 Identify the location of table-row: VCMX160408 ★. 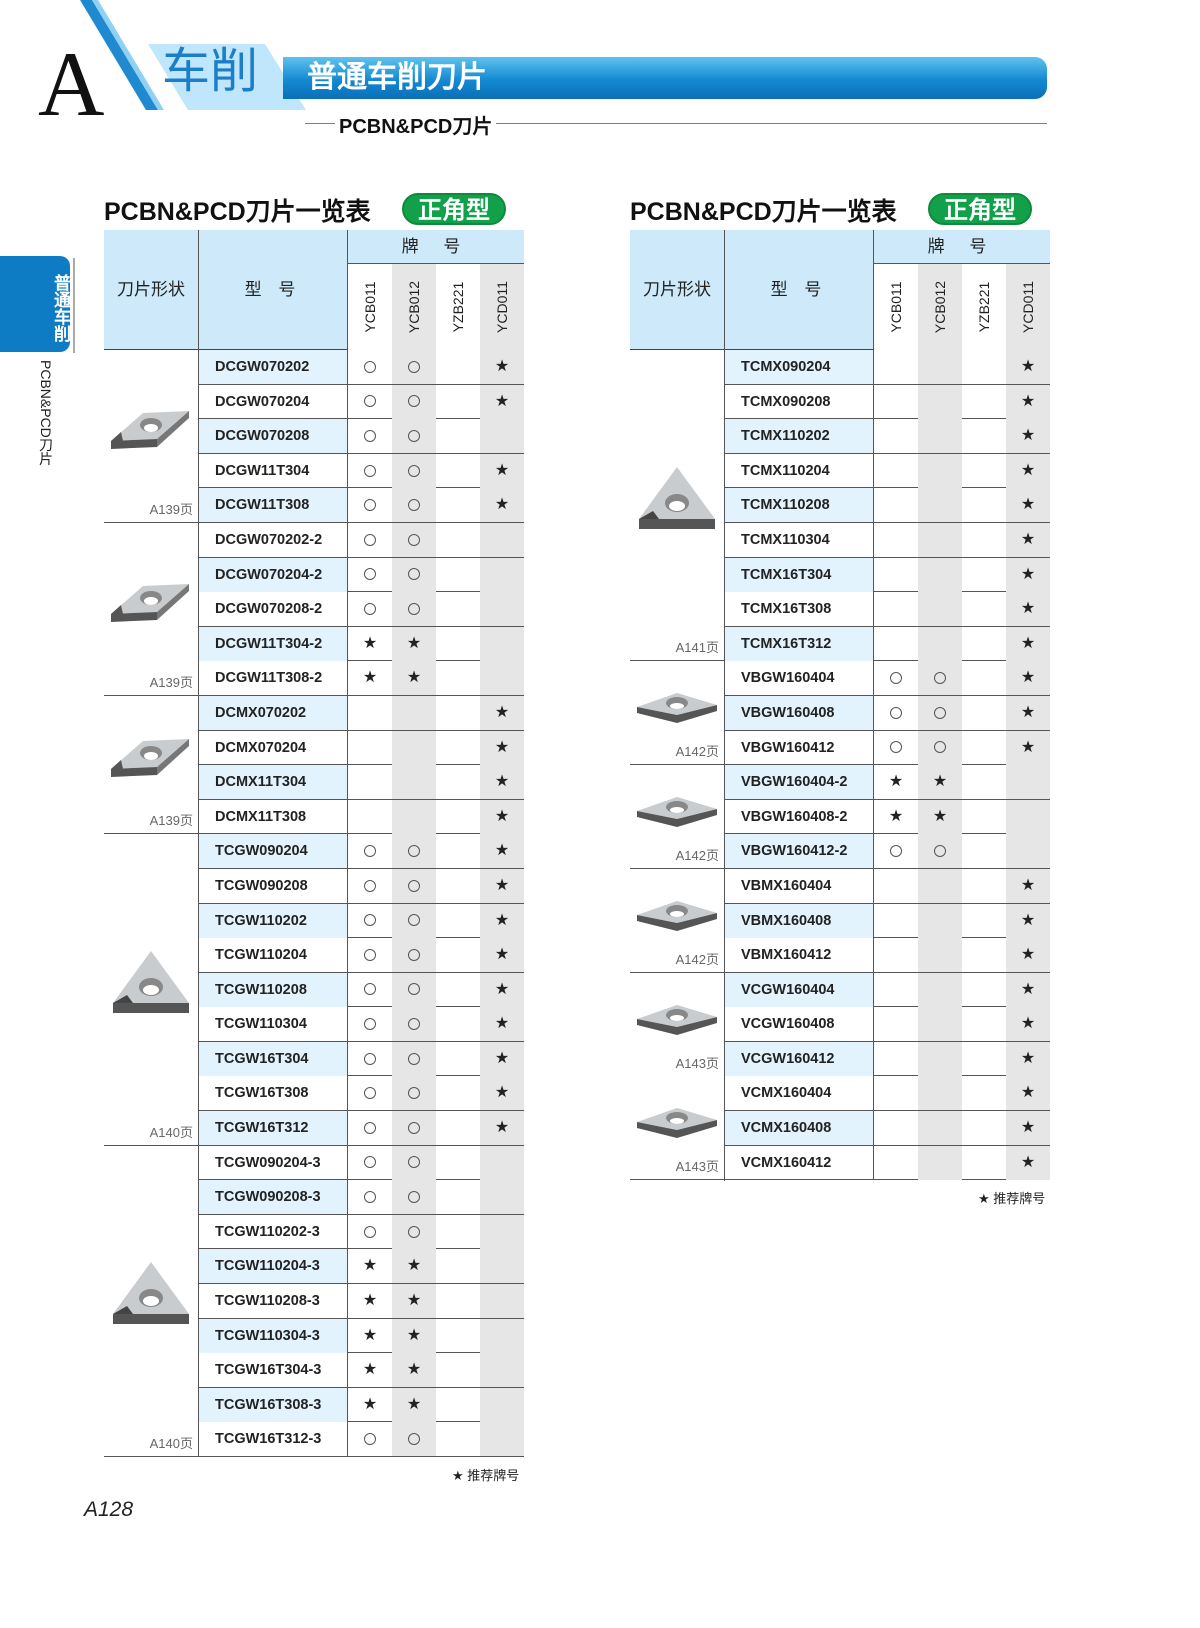
(840, 1129).